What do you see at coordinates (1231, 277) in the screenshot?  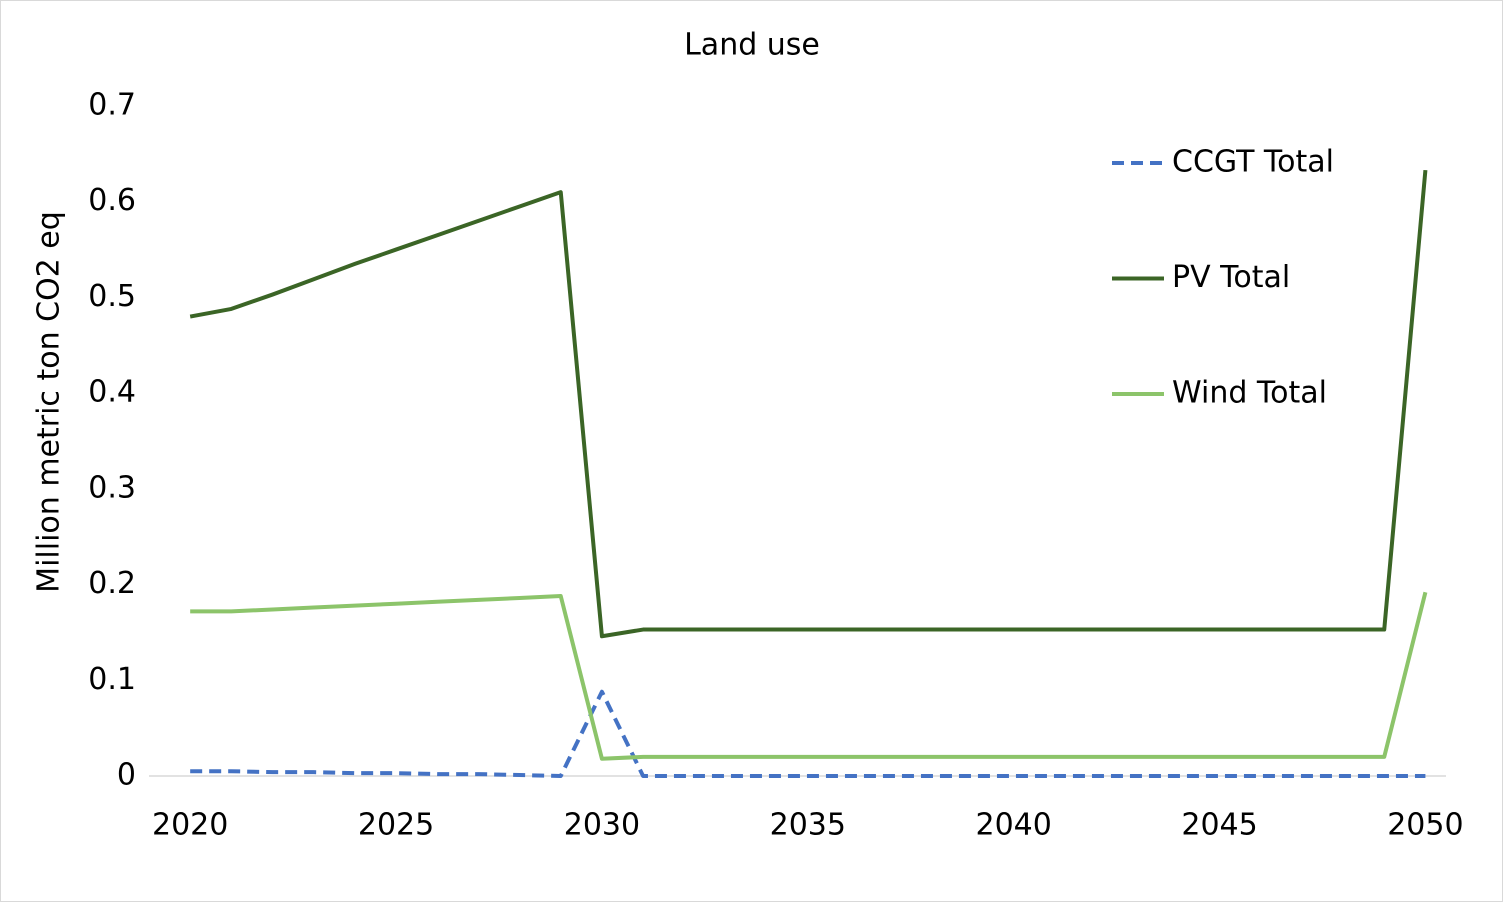 I see `legend-label: PV Total` at bounding box center [1231, 277].